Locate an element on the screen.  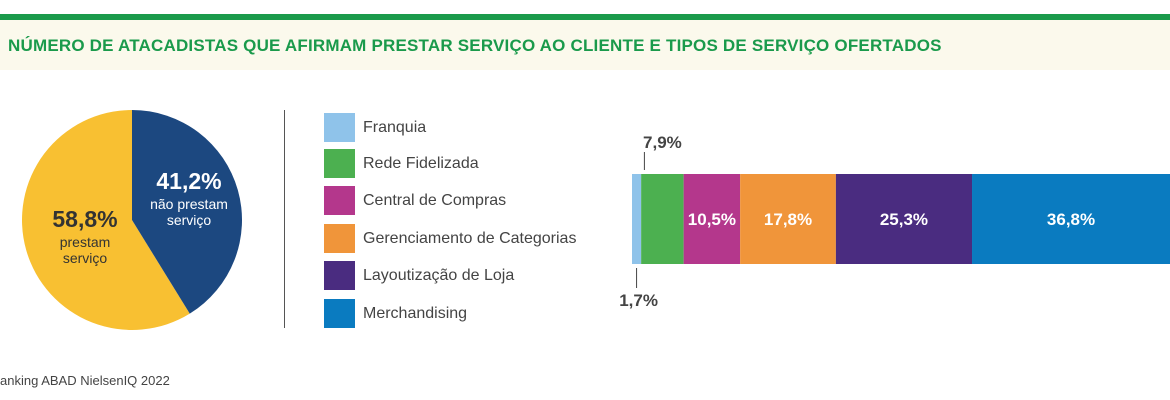
pie-label-prestam: 58,8% prestam serviço is located at coordinates (85, 236).